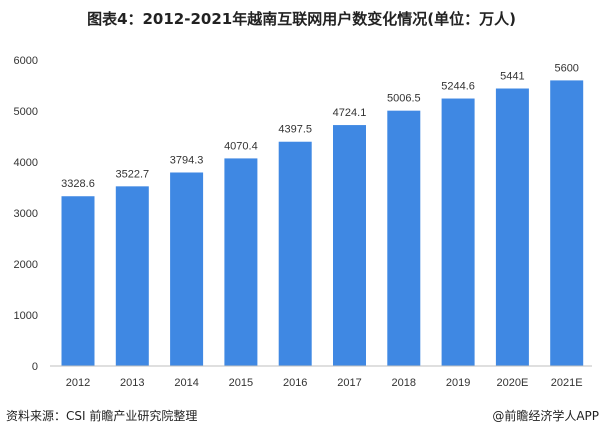 The width and height of the screenshot is (603, 437). Describe the element at coordinates (404, 99) in the screenshot. I see `data-label: 5006.5` at that location.